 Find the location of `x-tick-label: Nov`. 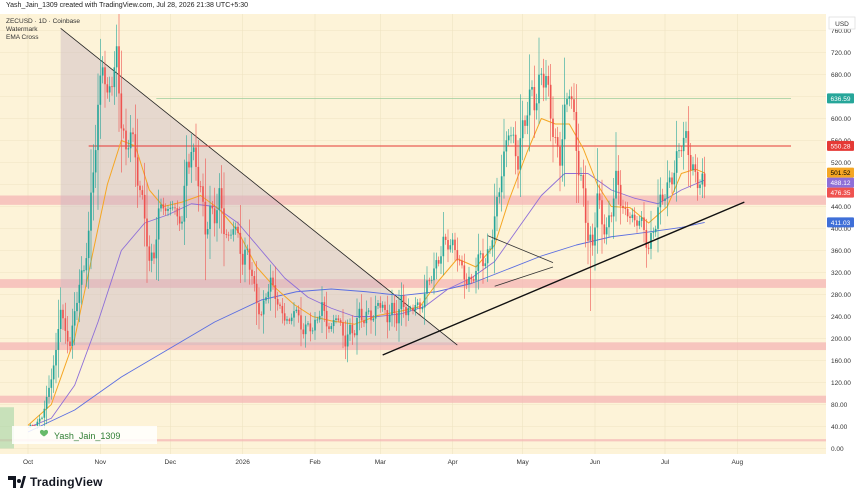

x-tick-label: Nov is located at coordinates (101, 462).